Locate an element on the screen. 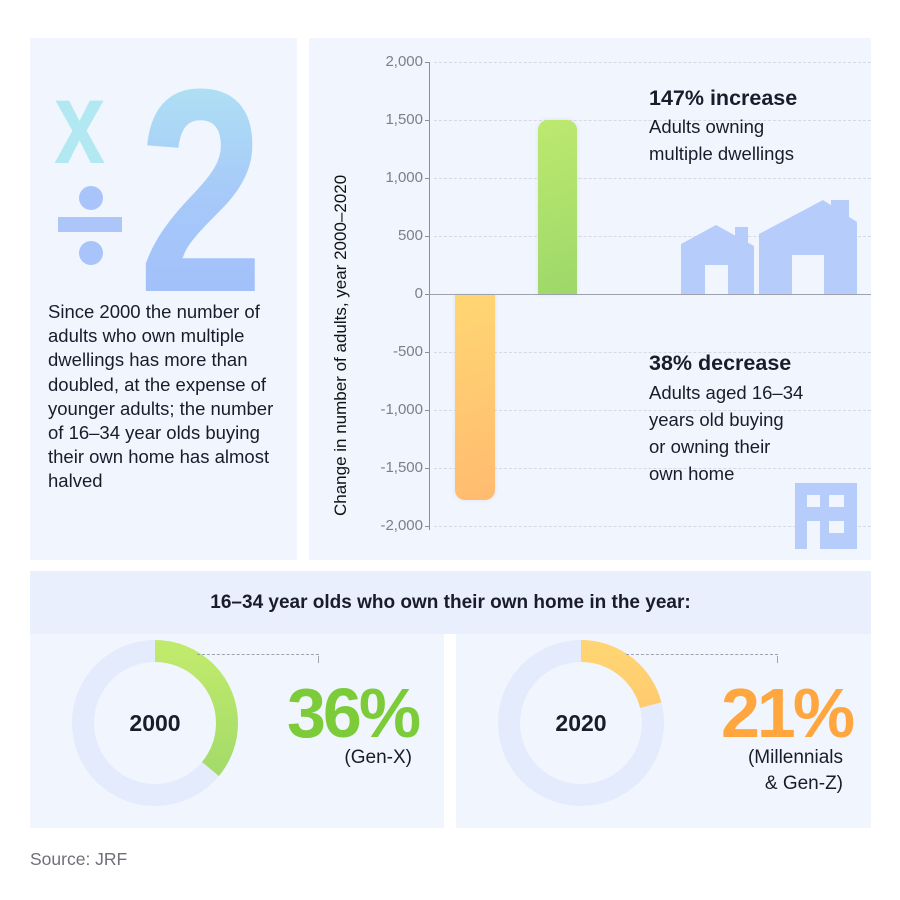  decrease-text-line: or owning their is located at coordinates (710, 446).